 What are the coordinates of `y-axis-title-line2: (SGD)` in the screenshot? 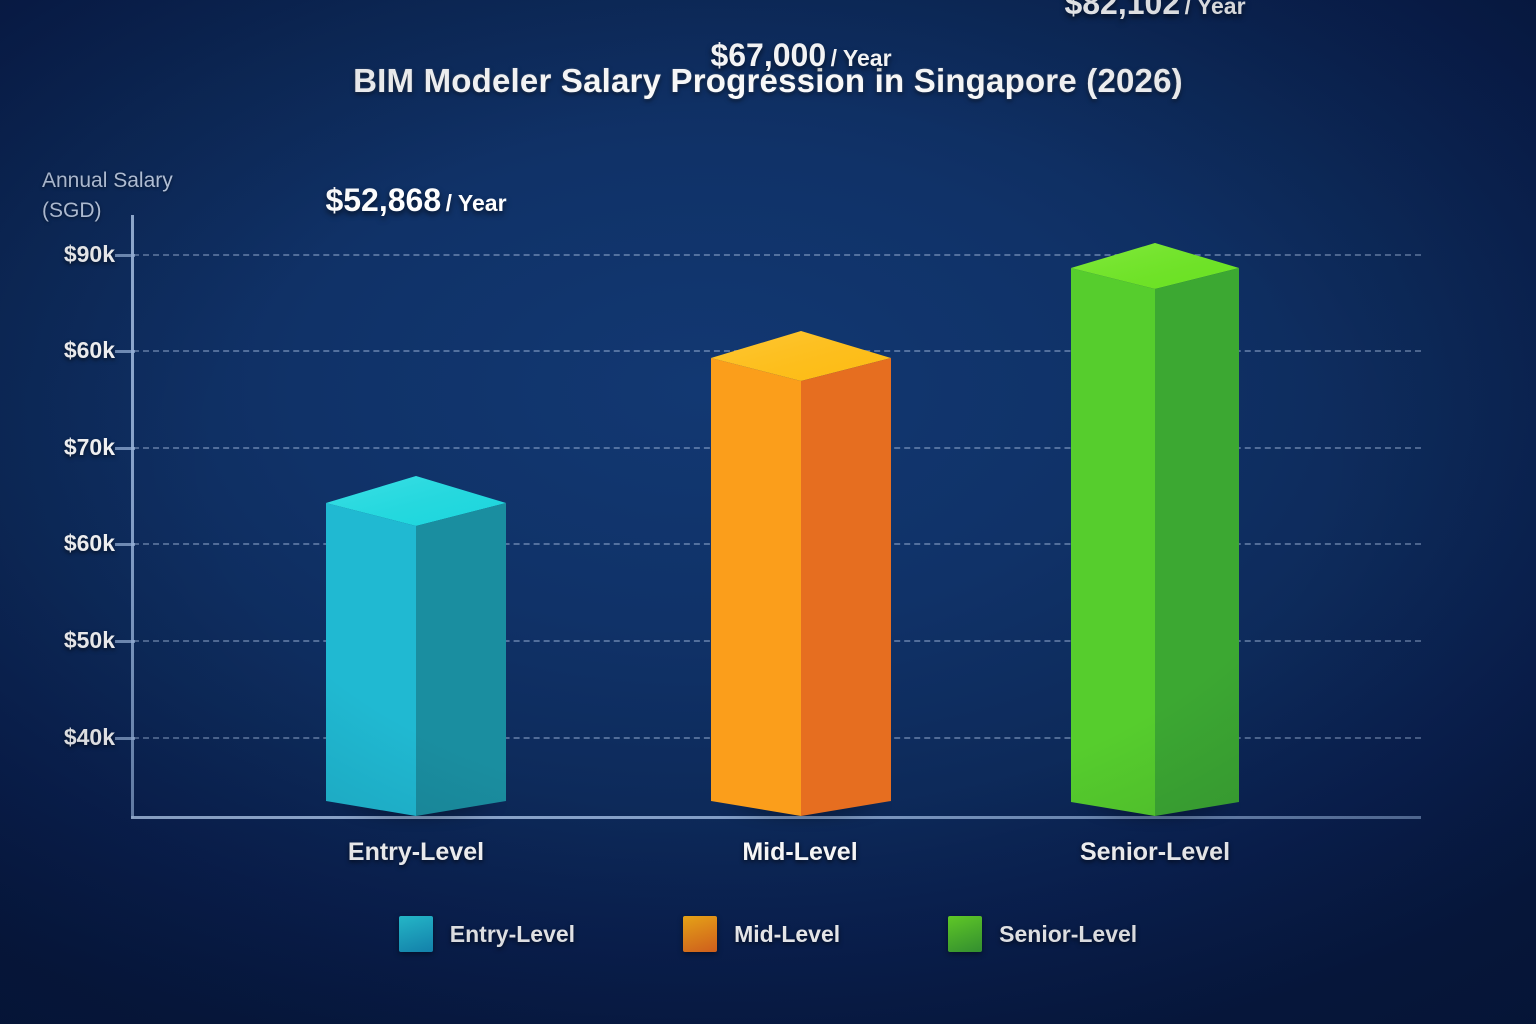 It's located at (72, 210).